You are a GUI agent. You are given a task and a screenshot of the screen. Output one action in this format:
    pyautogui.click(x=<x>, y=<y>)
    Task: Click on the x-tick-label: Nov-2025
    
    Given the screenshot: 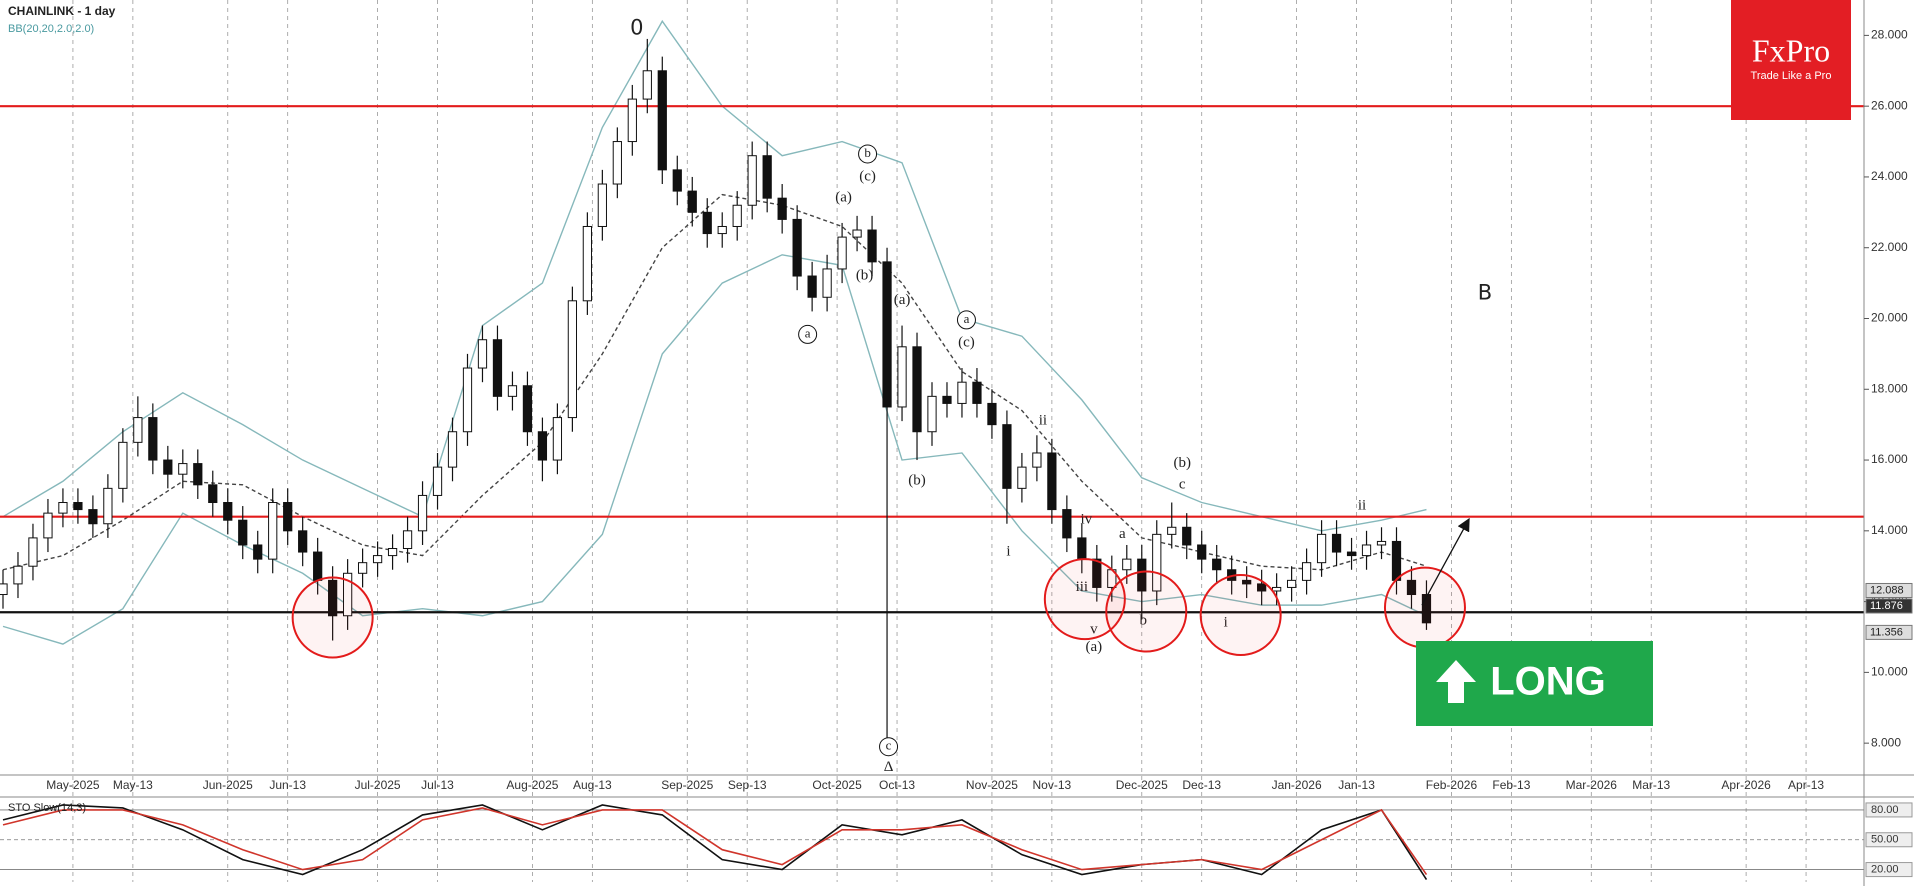 What is the action you would take?
    pyautogui.click(x=992, y=785)
    